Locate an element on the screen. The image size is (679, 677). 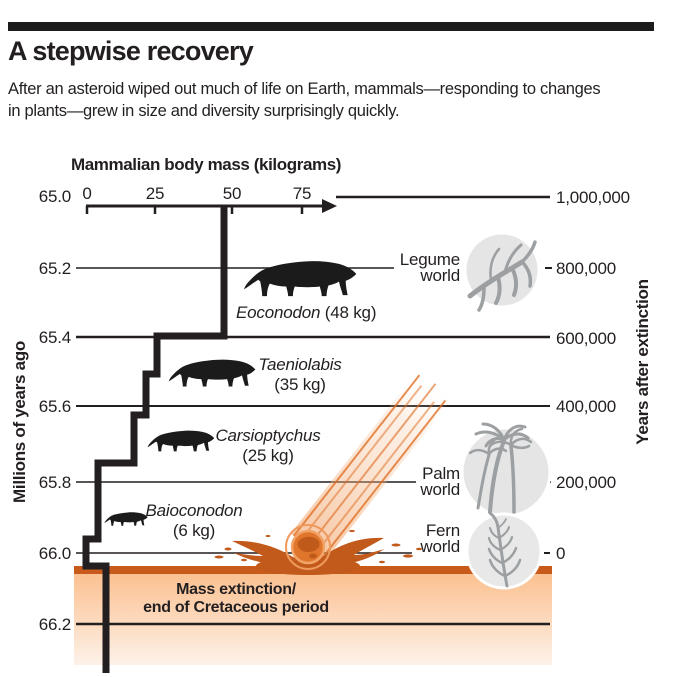
baioconodon-name: Baioconodon is located at coordinates (194, 510).